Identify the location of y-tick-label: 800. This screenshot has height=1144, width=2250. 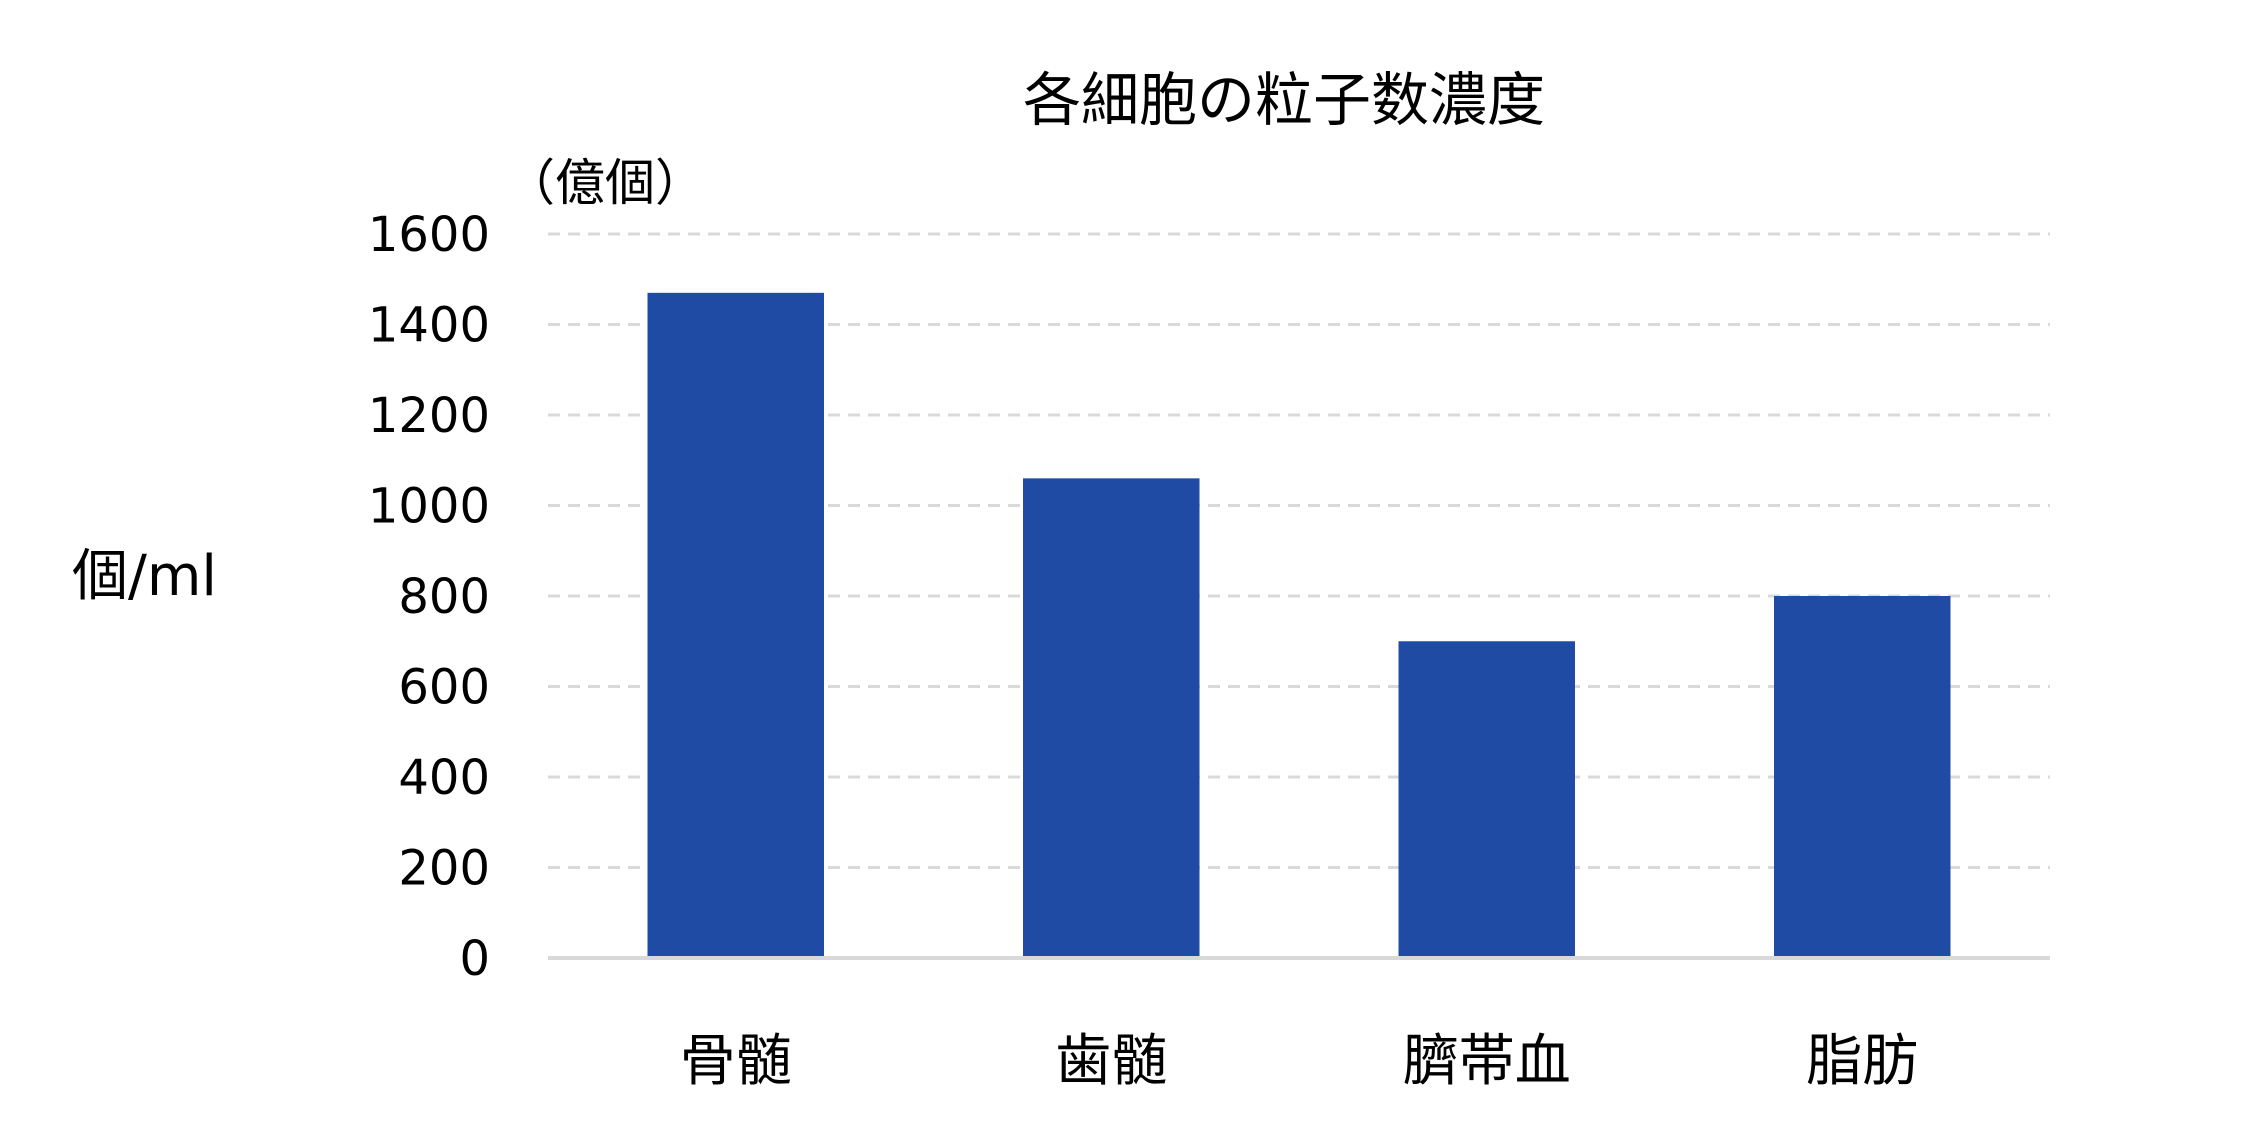
(444, 597).